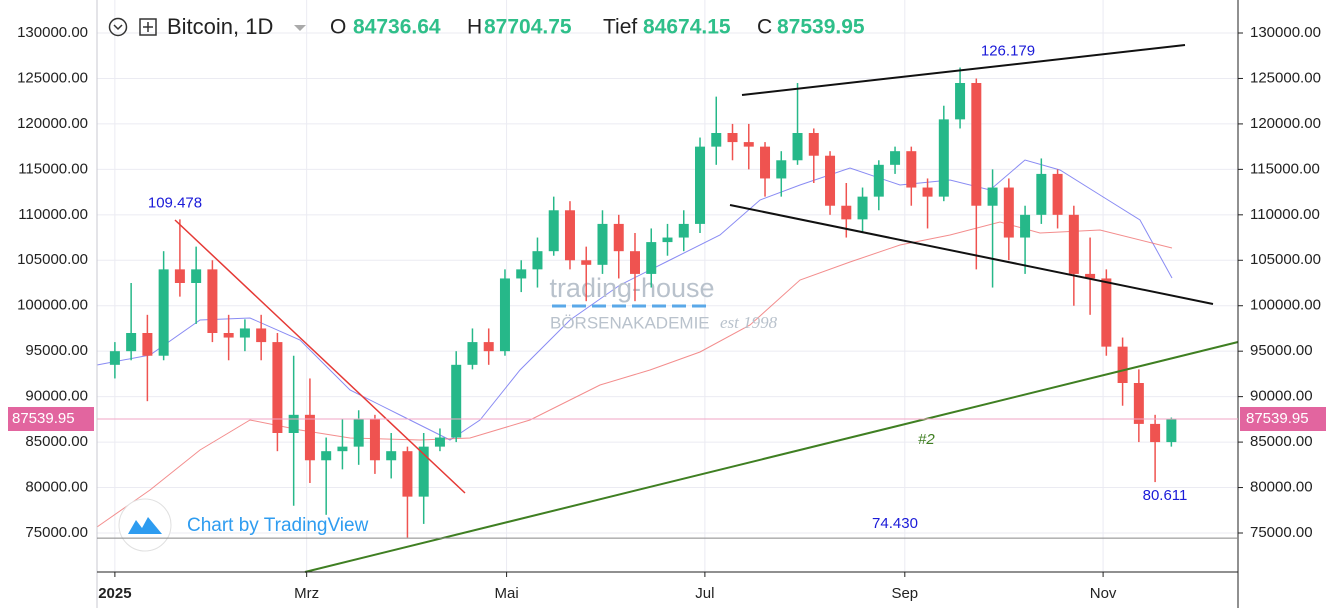 This screenshot has width=1332, height=613. What do you see at coordinates (904, 593) in the screenshot?
I see `x-tick-label: Sep` at bounding box center [904, 593].